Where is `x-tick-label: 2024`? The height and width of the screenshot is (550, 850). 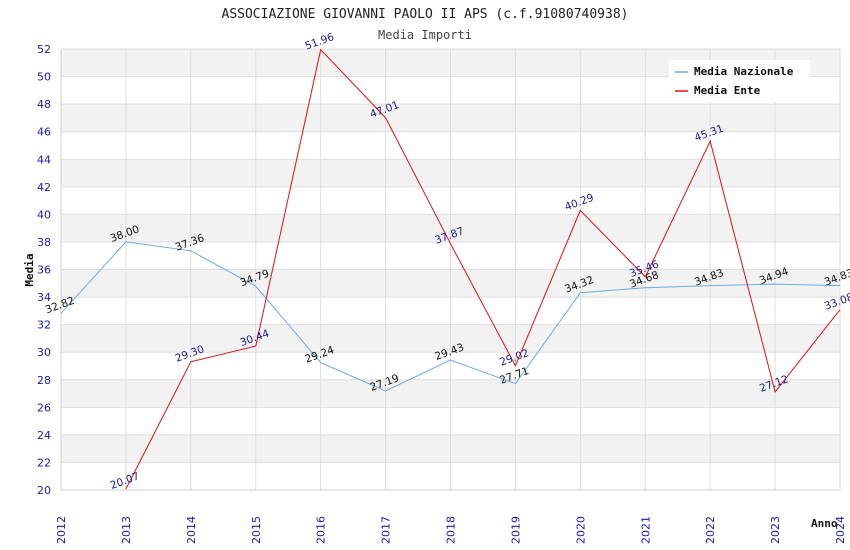
x-tick-label: 2024 is located at coordinates (840, 530).